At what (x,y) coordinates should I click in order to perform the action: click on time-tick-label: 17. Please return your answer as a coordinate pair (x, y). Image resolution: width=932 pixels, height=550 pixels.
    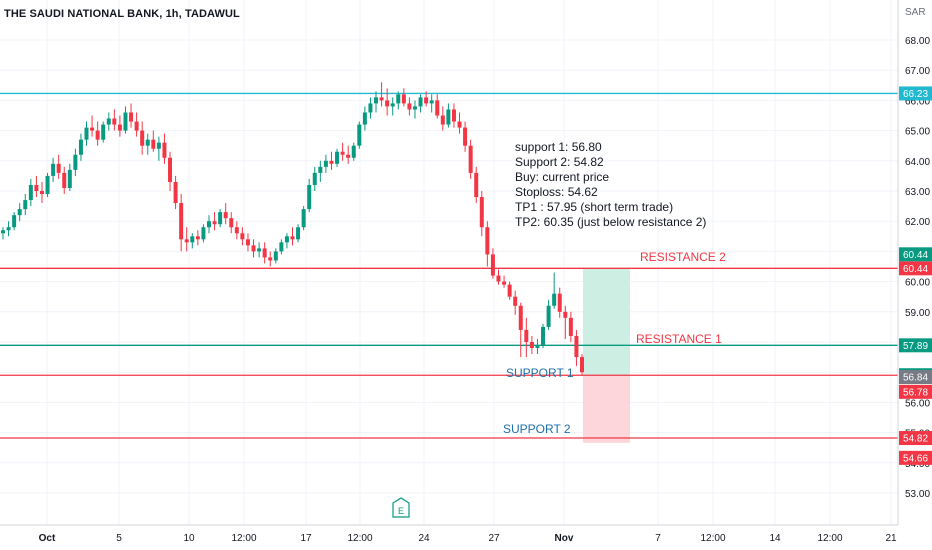
    Looking at the image, I should click on (306, 538).